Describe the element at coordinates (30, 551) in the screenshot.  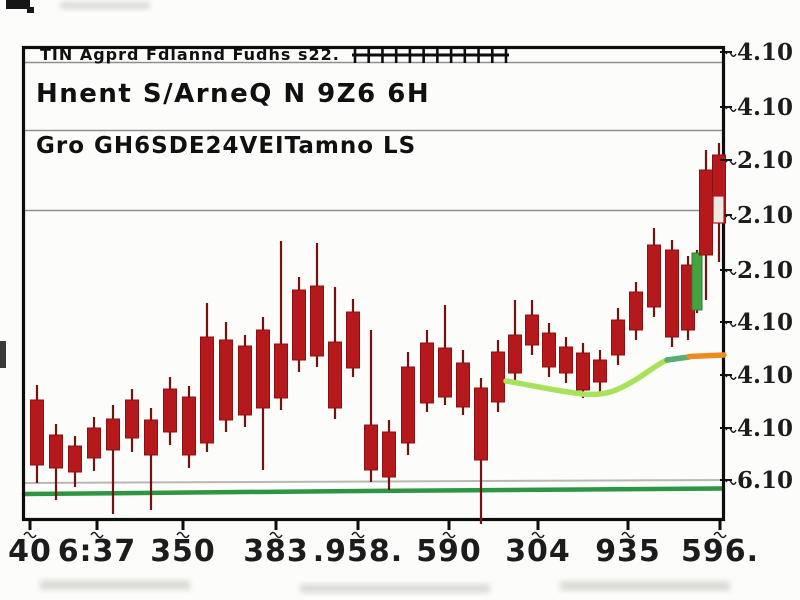
I see `x-tick-label: 40` at that location.